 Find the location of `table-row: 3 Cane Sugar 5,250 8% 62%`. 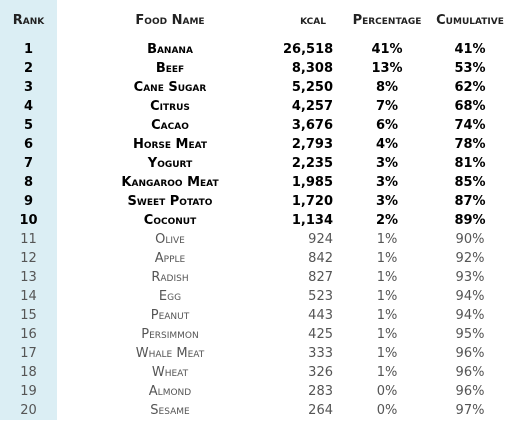

table-row: 3 Cane Sugar 5,250 8% 62% is located at coordinates (254, 87).